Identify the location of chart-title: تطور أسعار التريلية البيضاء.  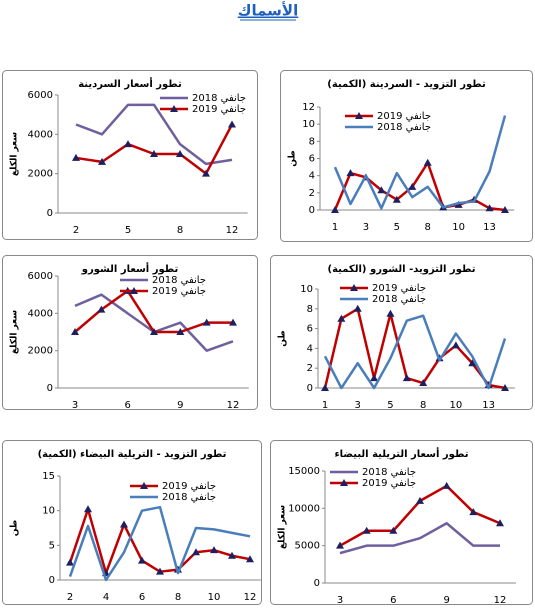
(402, 453).